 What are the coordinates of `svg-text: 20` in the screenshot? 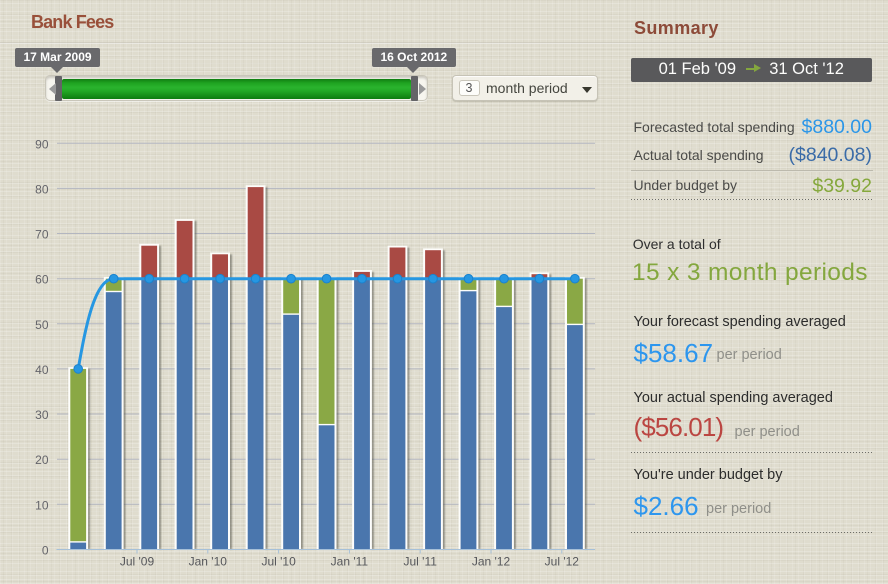 It's located at (42, 460).